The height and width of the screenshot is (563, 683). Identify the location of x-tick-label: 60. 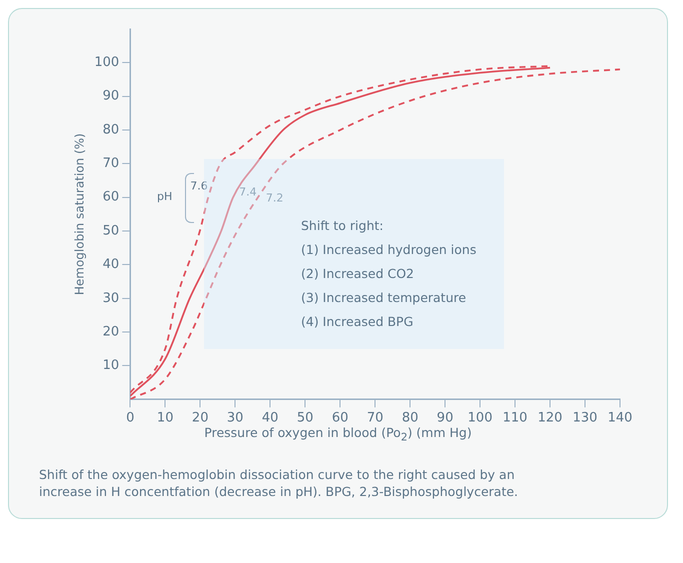
(340, 418).